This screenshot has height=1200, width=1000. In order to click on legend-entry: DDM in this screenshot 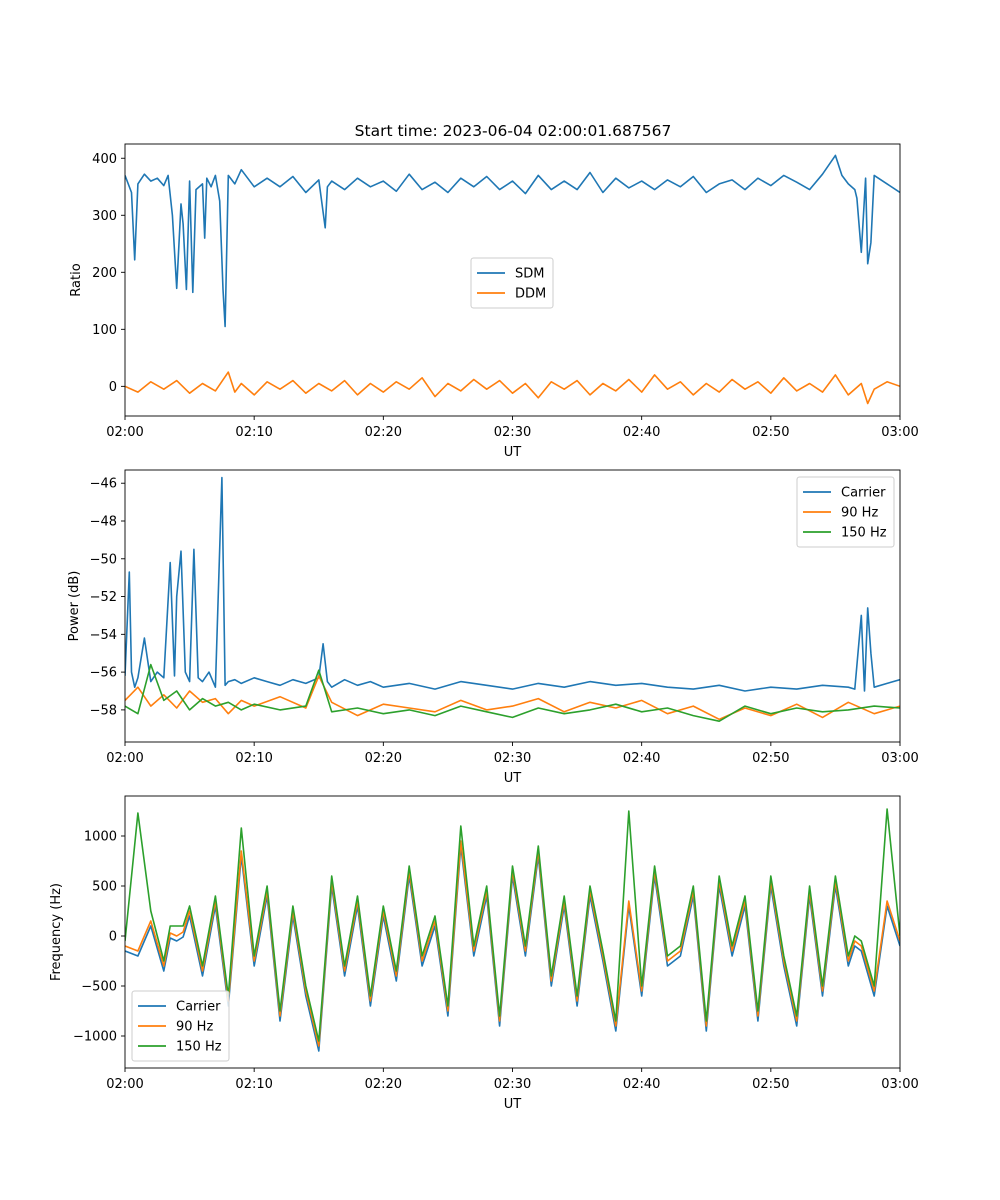, I will do `click(530, 294)`.